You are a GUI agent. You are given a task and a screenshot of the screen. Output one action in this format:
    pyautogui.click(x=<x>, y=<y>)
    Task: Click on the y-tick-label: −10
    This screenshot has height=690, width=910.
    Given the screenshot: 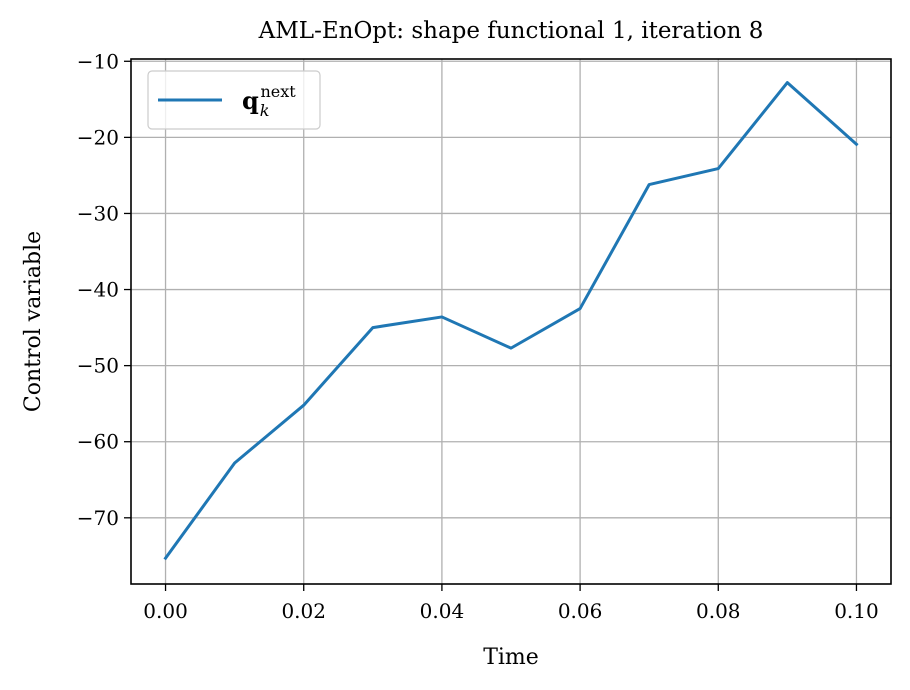 What is the action you would take?
    pyautogui.click(x=98, y=61)
    